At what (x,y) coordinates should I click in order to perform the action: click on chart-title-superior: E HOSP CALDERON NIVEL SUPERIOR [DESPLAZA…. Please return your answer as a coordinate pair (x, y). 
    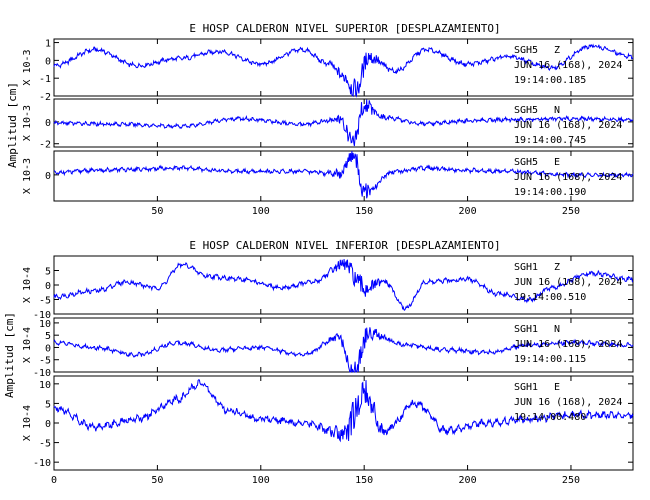
    Looking at the image, I should click on (344, 28).